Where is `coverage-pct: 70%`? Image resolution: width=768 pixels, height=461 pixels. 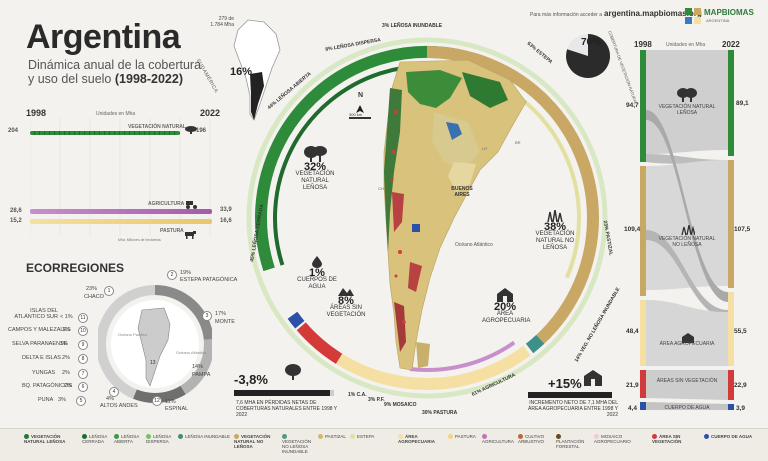 coverage-pct: 70% is located at coordinates (591, 42).